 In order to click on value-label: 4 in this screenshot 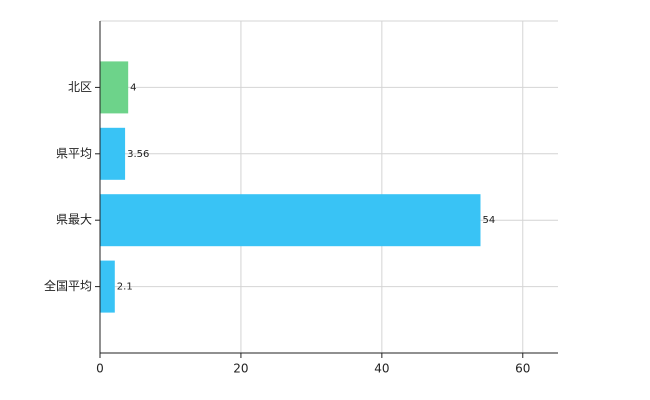, I will do `click(133, 87)`.